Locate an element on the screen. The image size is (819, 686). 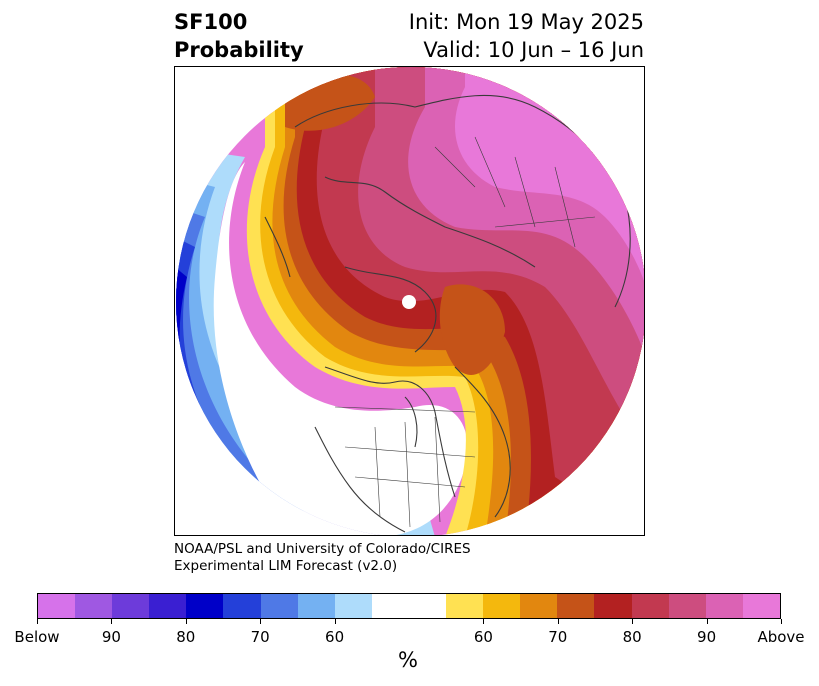
credit-line2: Experimental LIM Forecast (v2.0) is located at coordinates (286, 566).